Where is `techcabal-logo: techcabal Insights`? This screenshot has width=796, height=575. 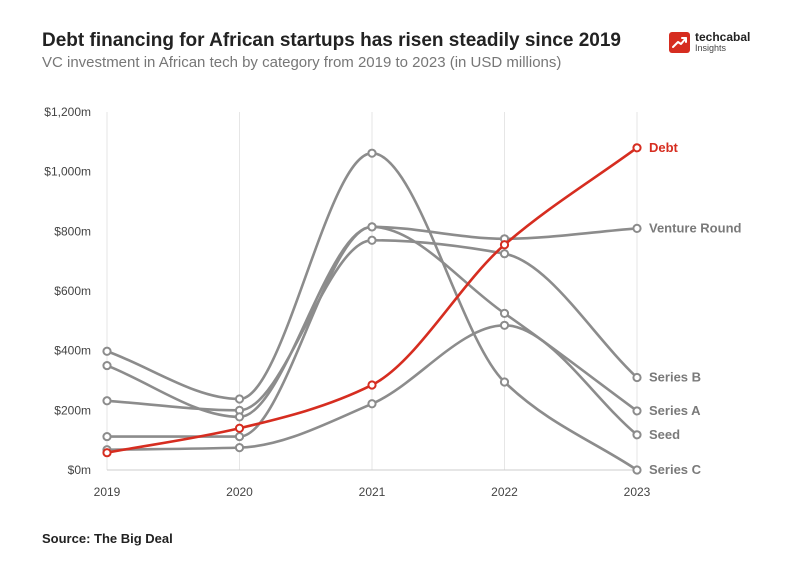 techcabal-logo: techcabal Insights is located at coordinates (709, 42).